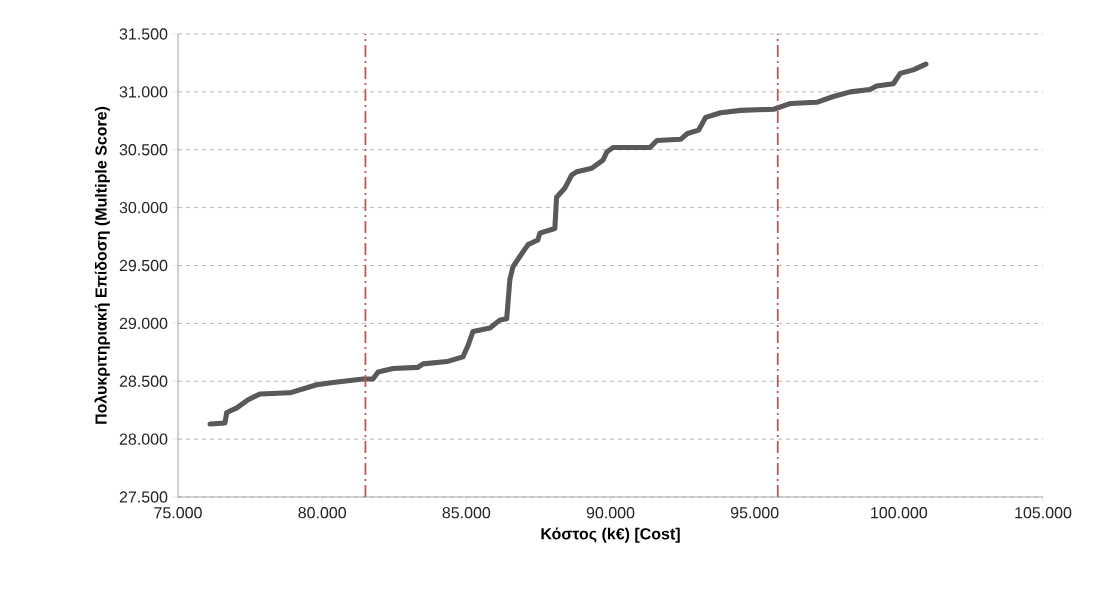  What do you see at coordinates (322, 513) in the screenshot?
I see `x-tick-label: 80.000` at bounding box center [322, 513].